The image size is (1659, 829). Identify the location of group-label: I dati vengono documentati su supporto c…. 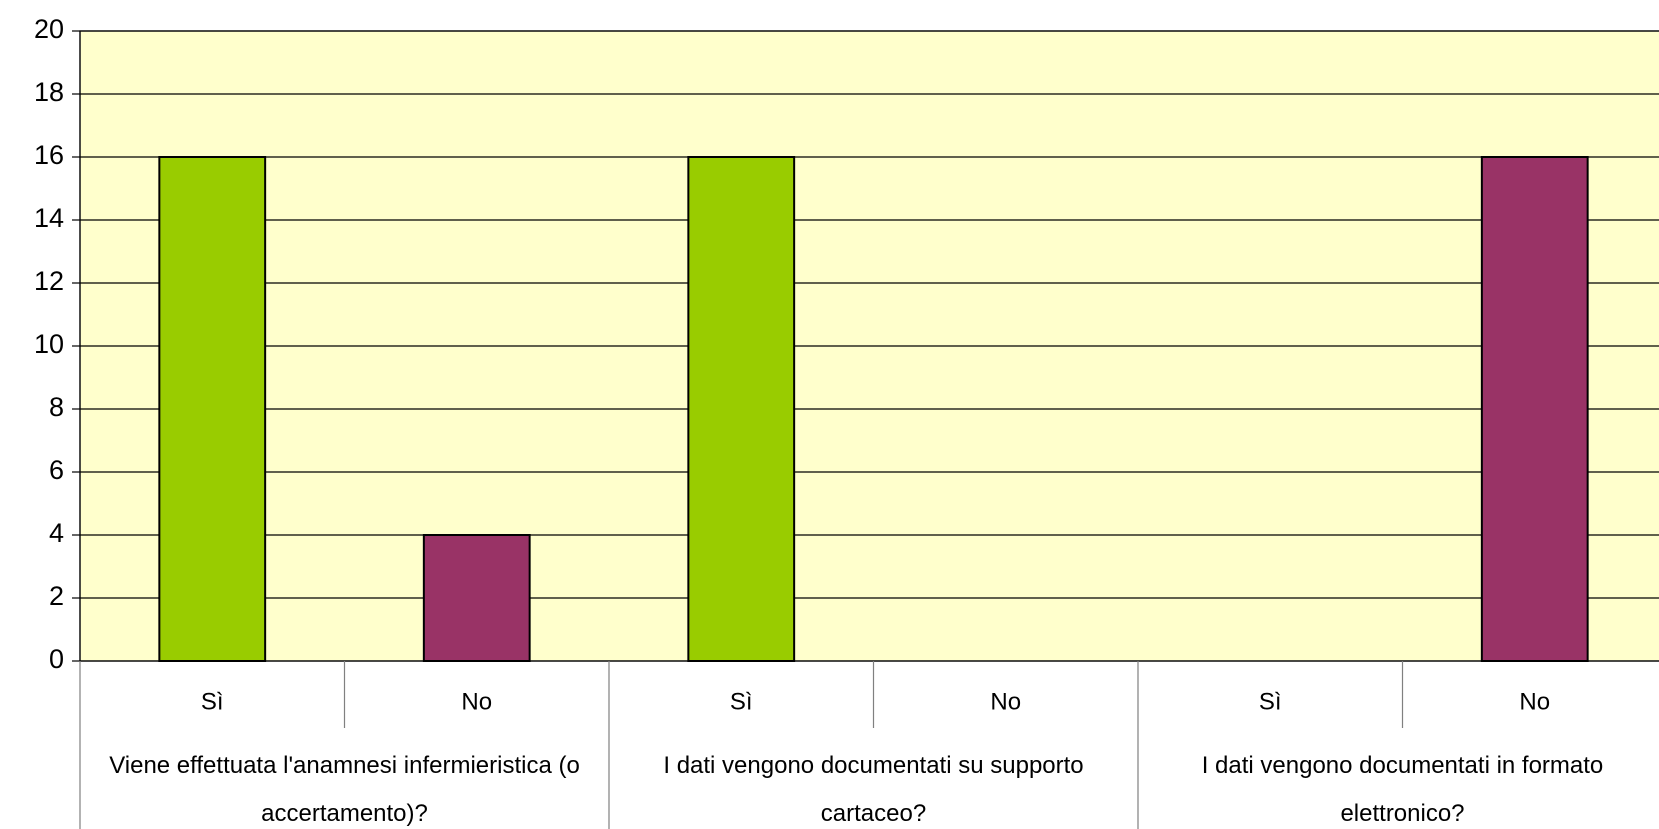
(873, 789).